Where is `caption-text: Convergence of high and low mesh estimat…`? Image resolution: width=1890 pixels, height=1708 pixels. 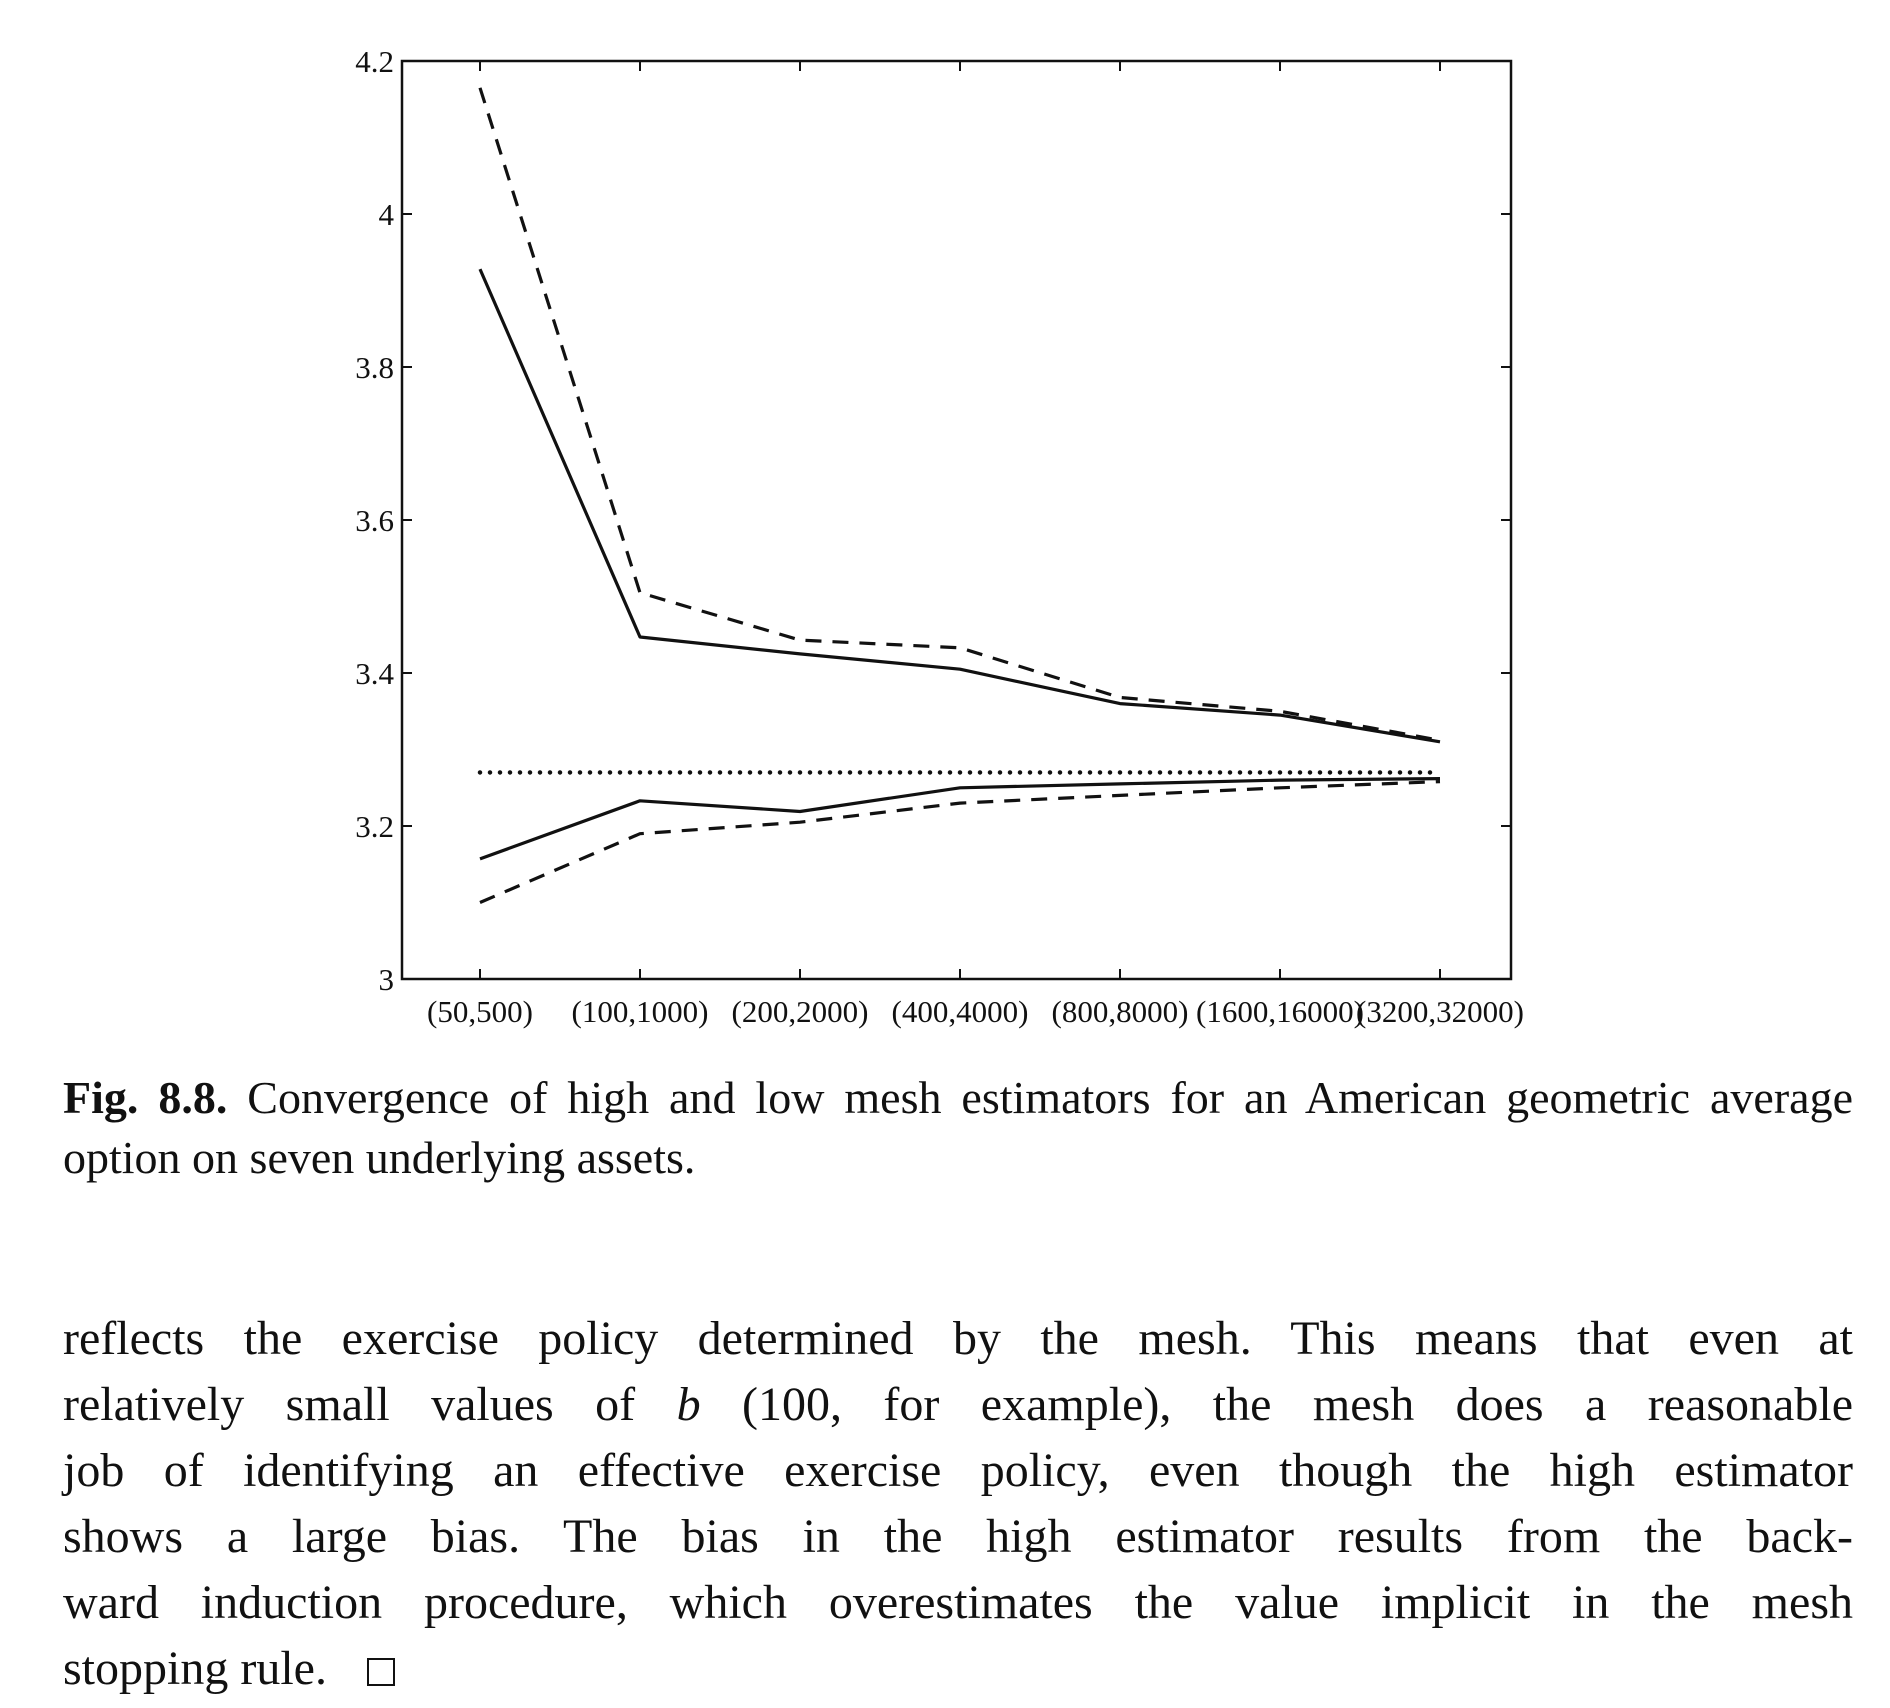 caption-text: Convergence of high and low mesh estimat… is located at coordinates (958, 1127).